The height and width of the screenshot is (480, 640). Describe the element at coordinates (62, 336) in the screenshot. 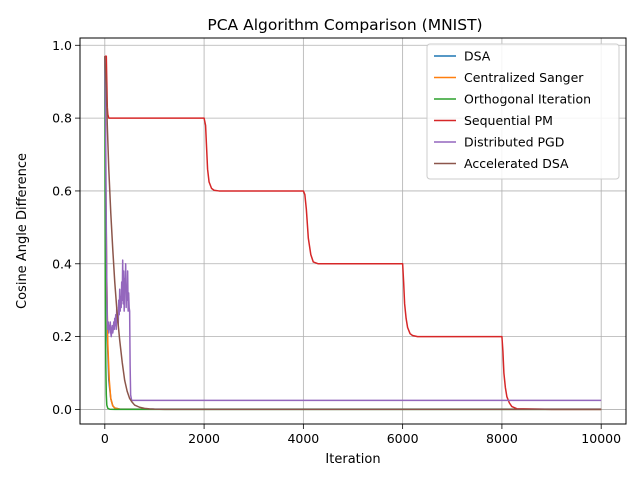

I see `y-tick-label: 0.2` at that location.